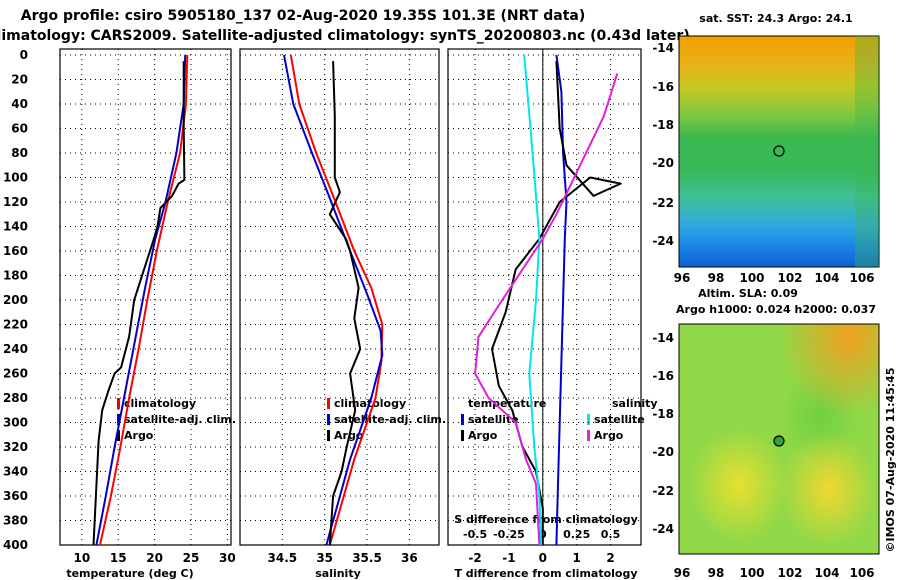  What do you see at coordinates (663, 491) in the screenshot?
I see `sla-map-ytick: -22` at bounding box center [663, 491].